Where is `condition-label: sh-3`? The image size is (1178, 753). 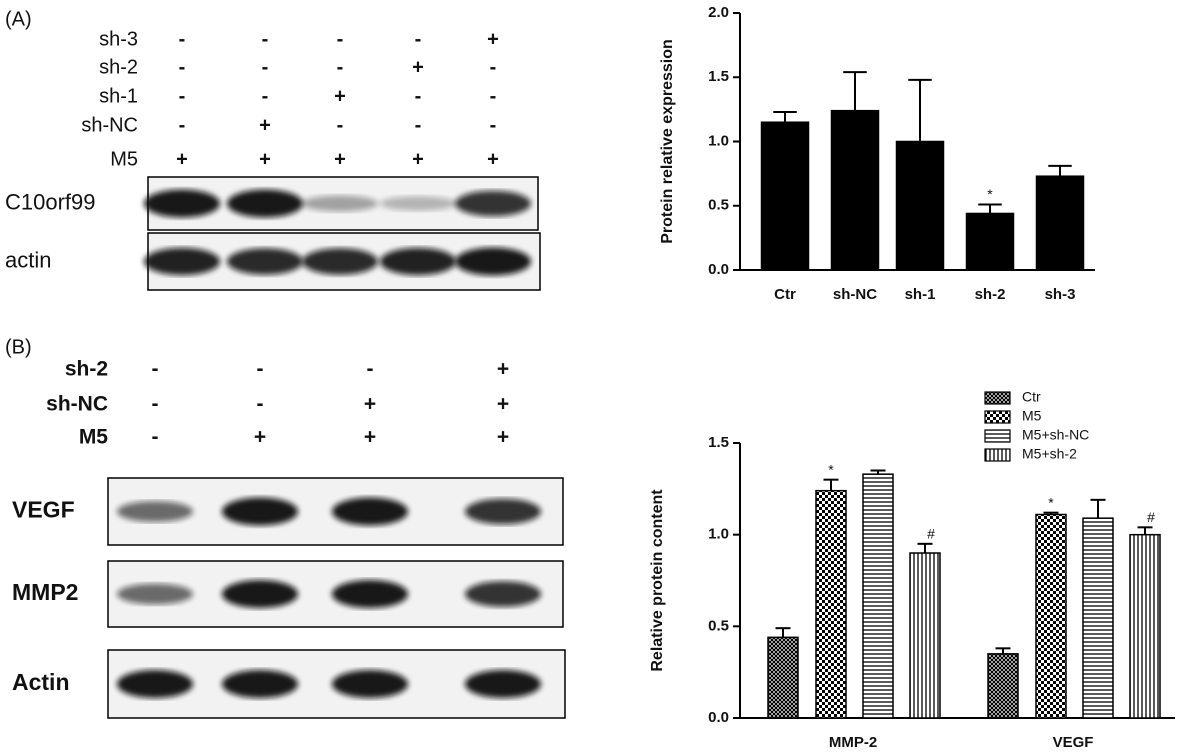 condition-label: sh-3 is located at coordinates (118, 39).